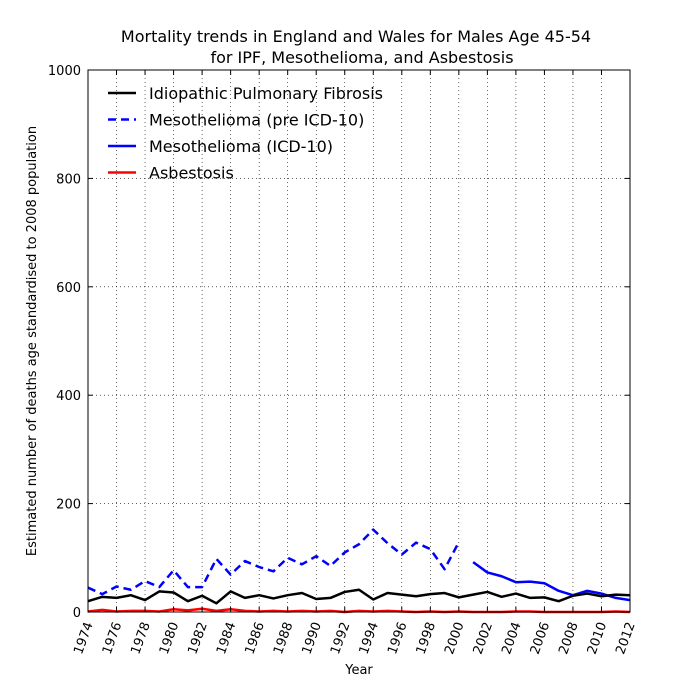  Describe the element at coordinates (358, 670) in the screenshot. I see `x-axis-label: Year` at that location.